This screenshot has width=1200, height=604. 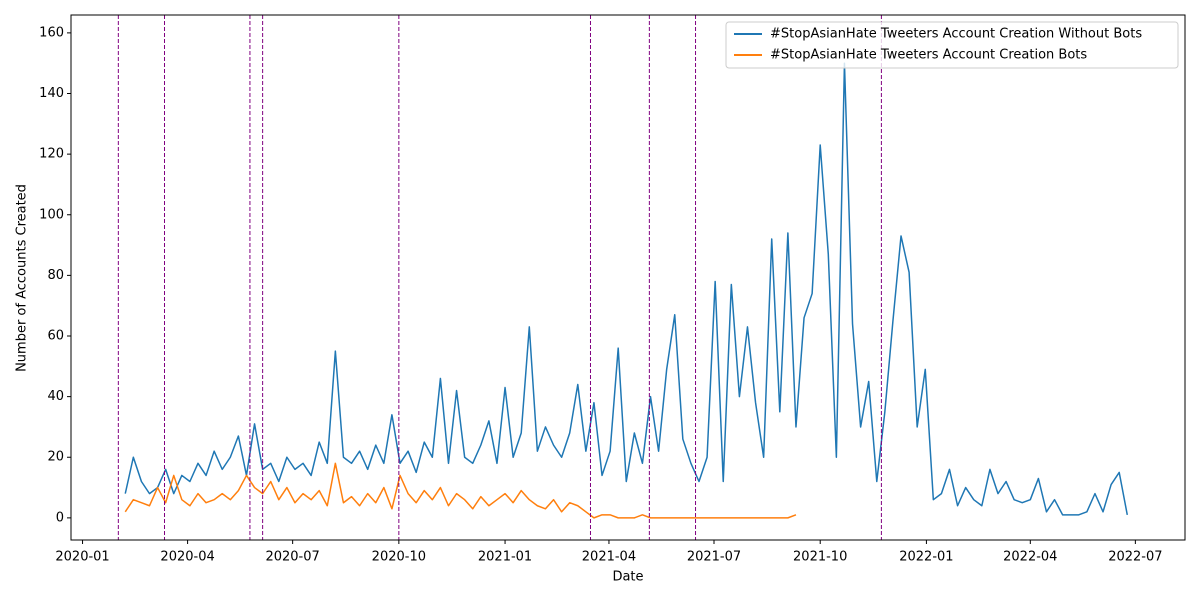 What do you see at coordinates (51, 93) in the screenshot?
I see `y-tick-label: 140` at bounding box center [51, 93].